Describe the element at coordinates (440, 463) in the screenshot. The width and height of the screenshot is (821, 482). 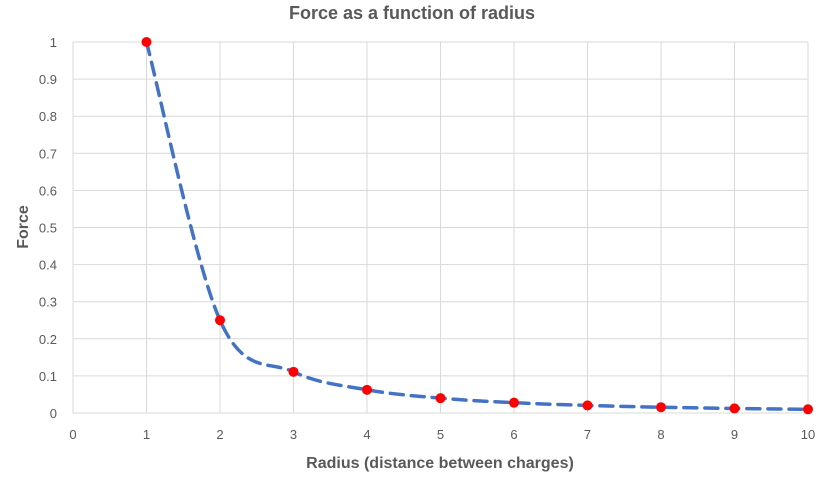
I see `x-axis-title: Radius (distance between charges)` at that location.